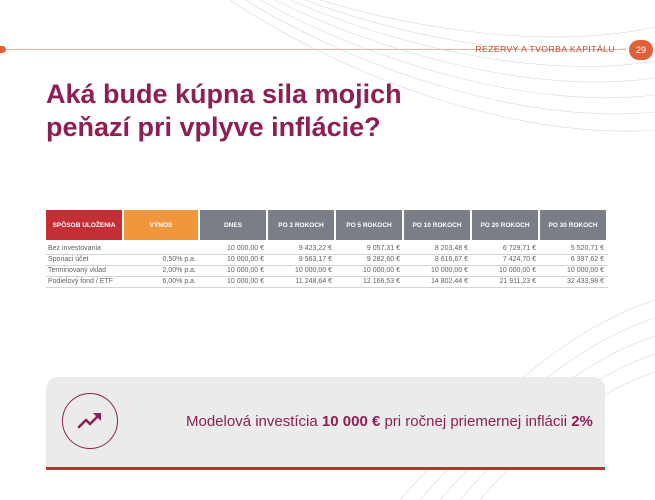 The width and height of the screenshot is (655, 500). What do you see at coordinates (573, 225) in the screenshot?
I see `column-header: PO 30 ROKOCH` at bounding box center [573, 225].